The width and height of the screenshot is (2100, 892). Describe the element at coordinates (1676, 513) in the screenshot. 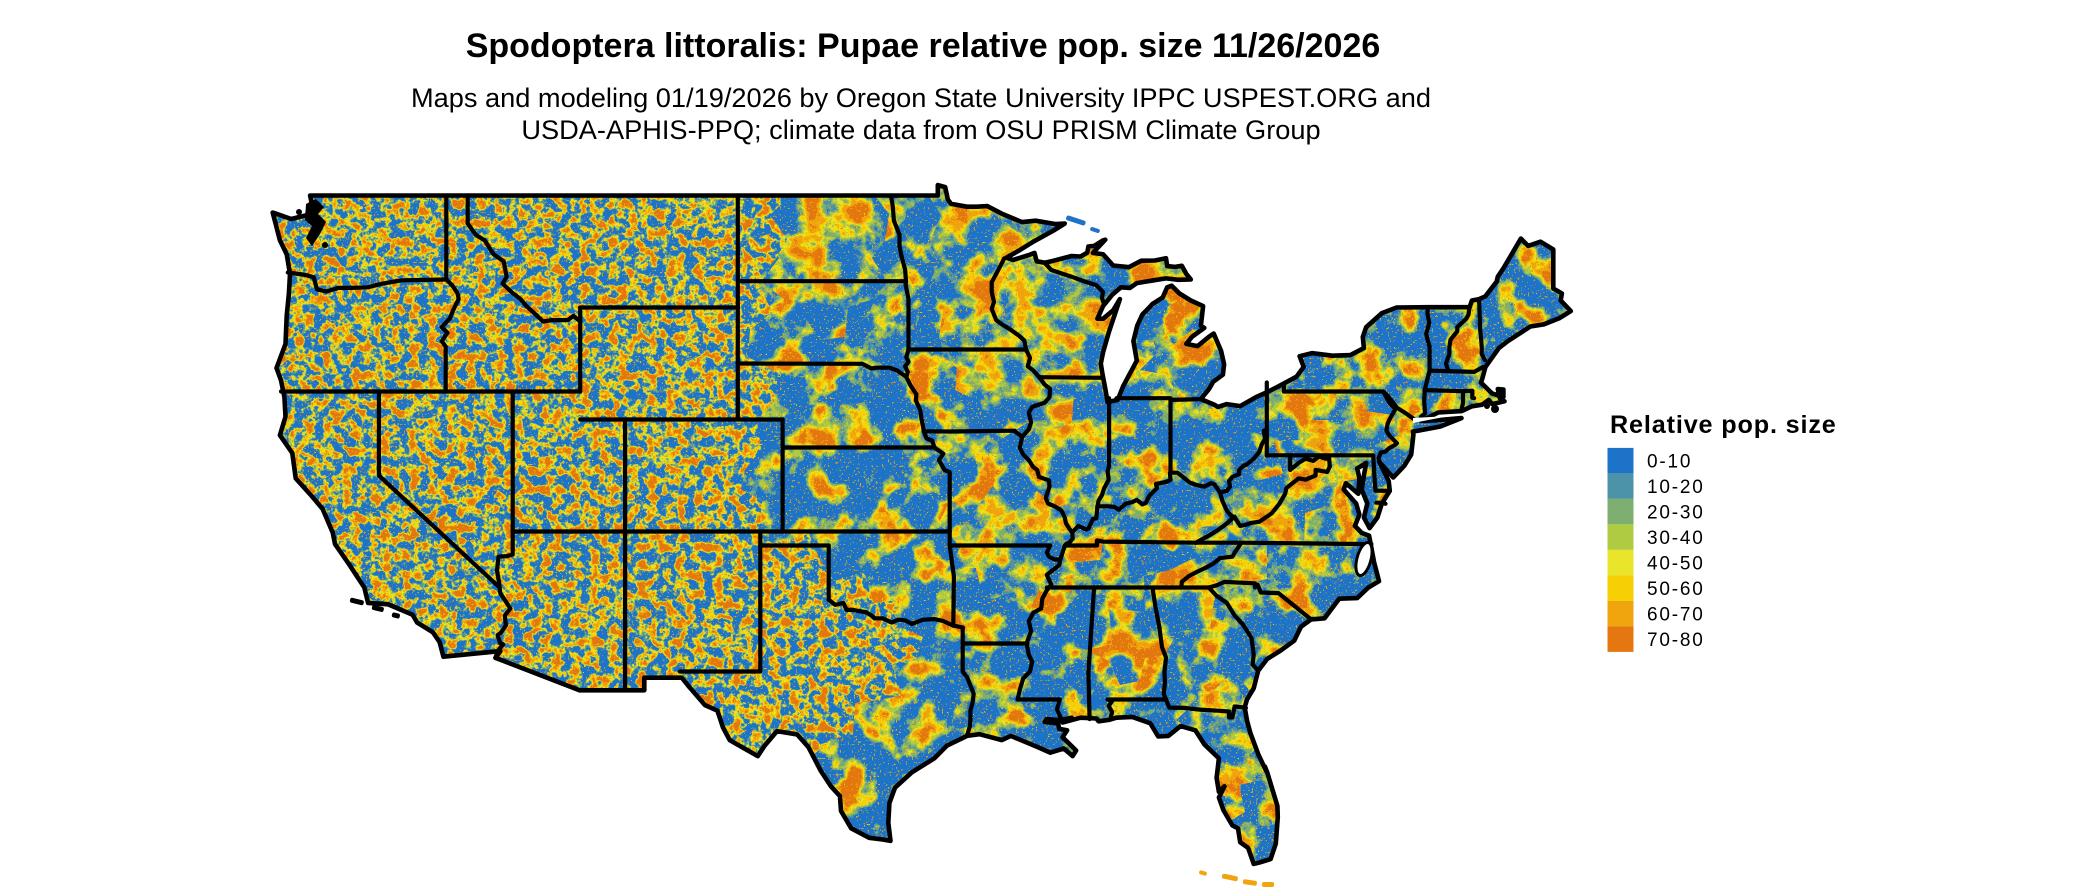

I see `svg-text: 20-30` at that location.